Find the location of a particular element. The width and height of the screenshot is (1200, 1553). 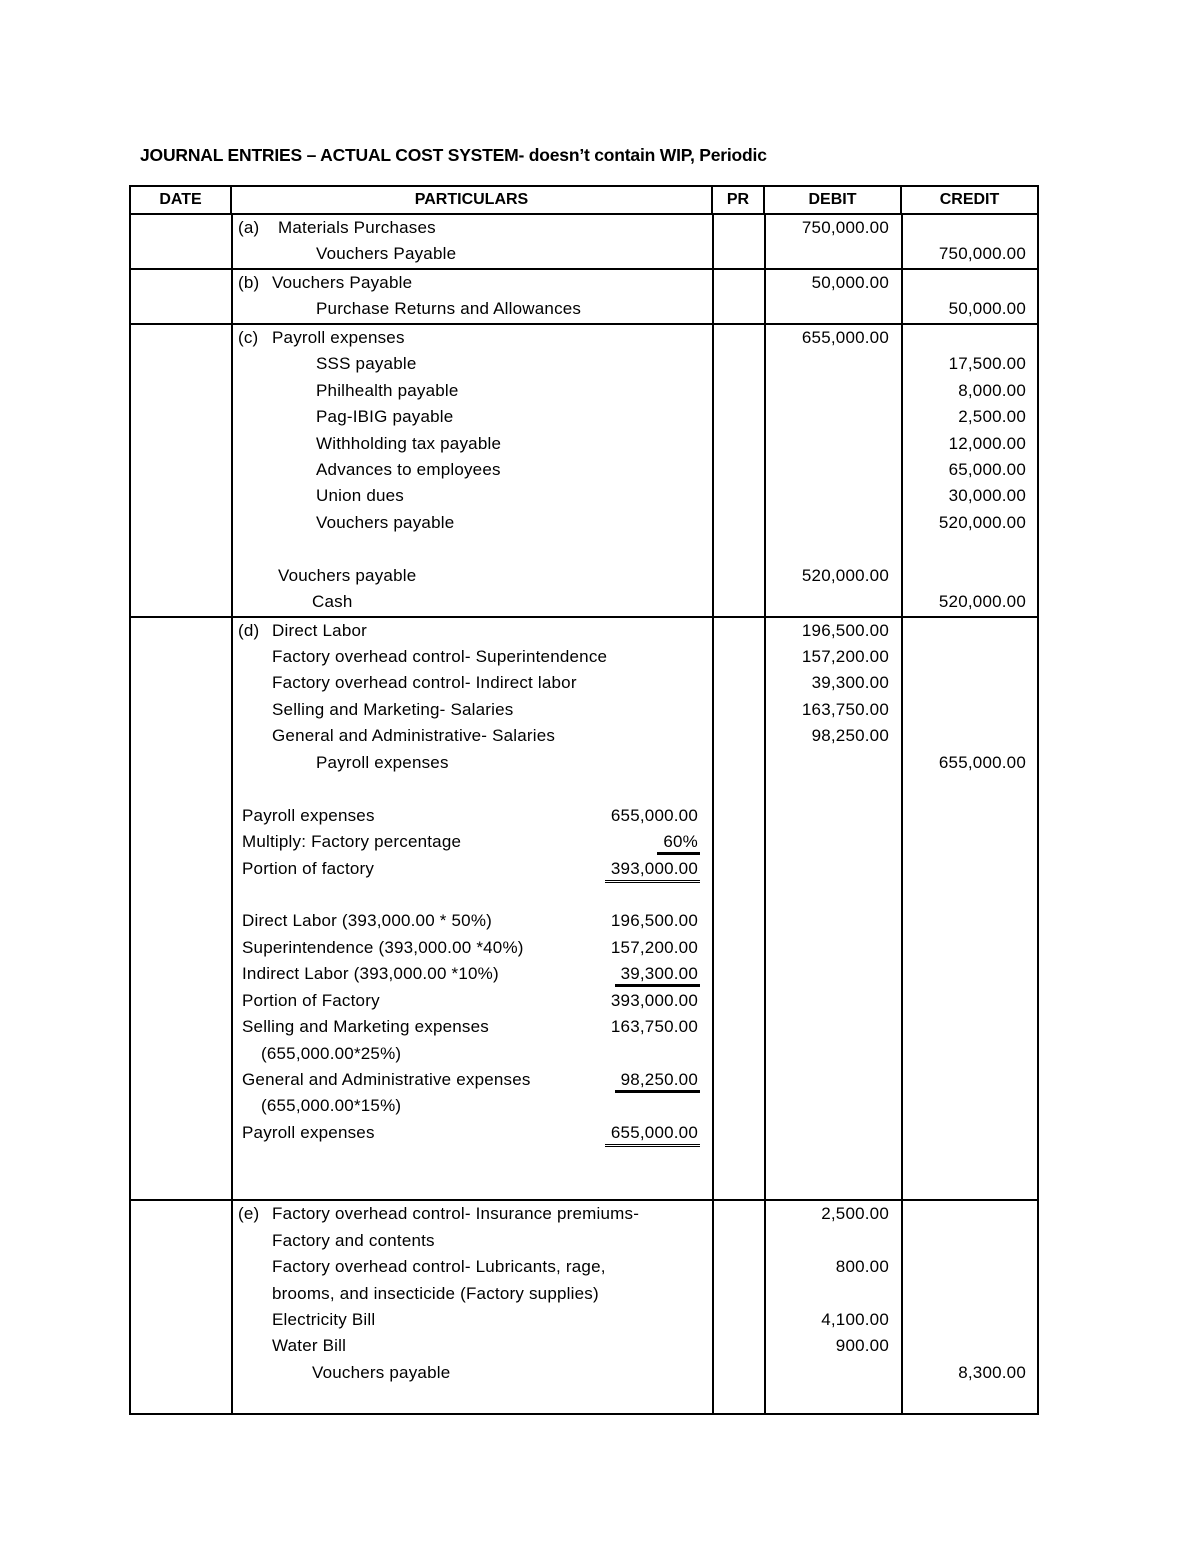

computation-label: (655,000.00*25%) is located at coordinates (331, 1053).